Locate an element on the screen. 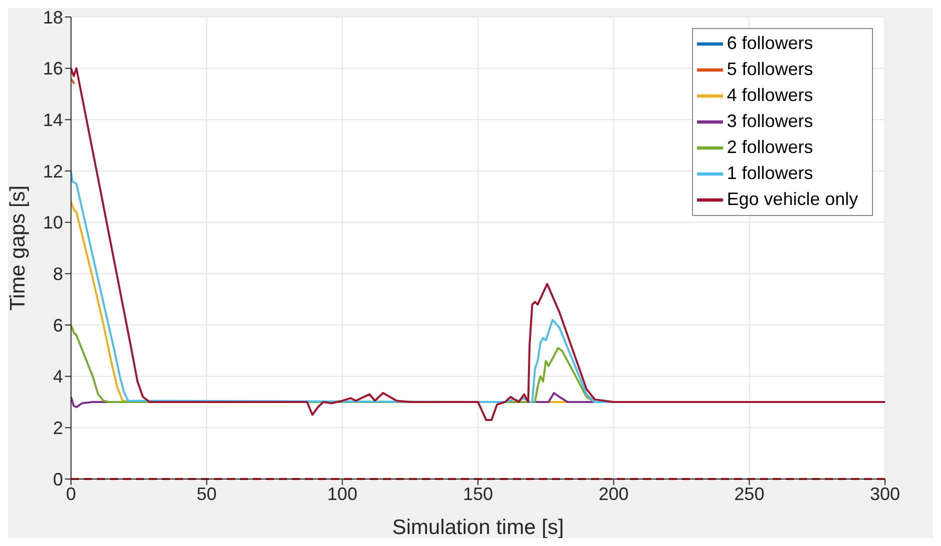  x-tick-label: 200 is located at coordinates (613, 494).